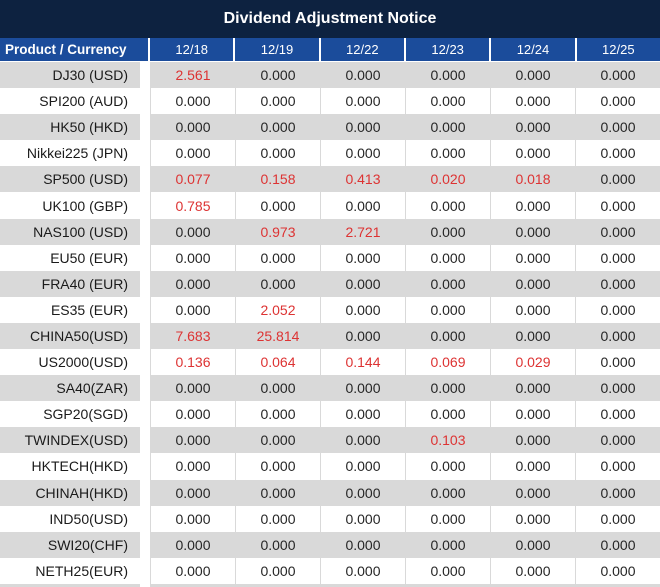  What do you see at coordinates (447, 179) in the screenshot?
I see `value-cell: 0.020` at bounding box center [447, 179].